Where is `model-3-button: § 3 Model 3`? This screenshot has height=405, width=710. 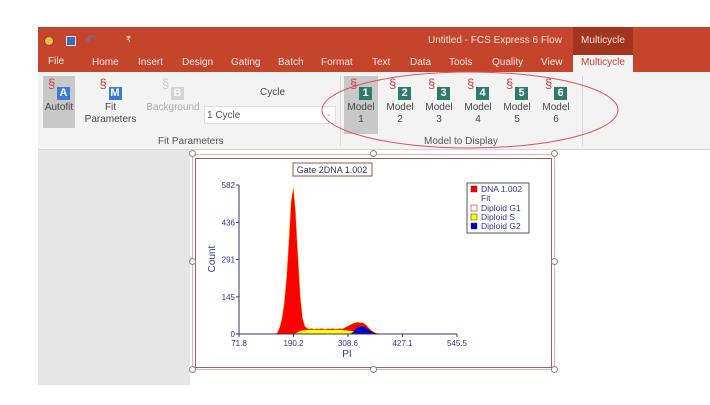 model-3-button: § 3 Model 3 is located at coordinates (439, 105).